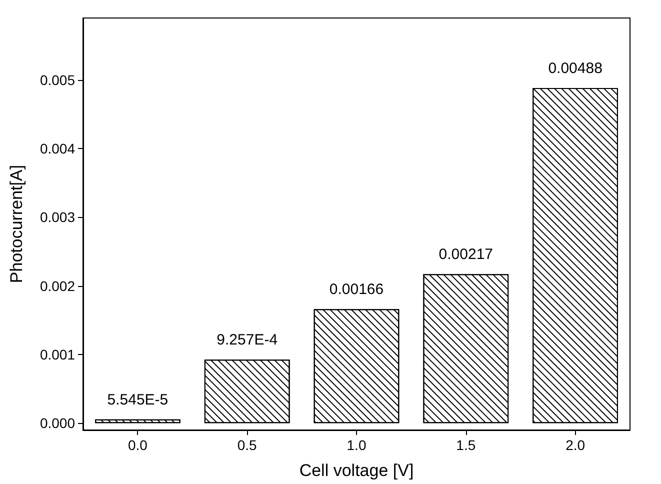 This screenshot has height=484, width=661. What do you see at coordinates (58, 354) in the screenshot?
I see `y-tick-label: 0.001` at bounding box center [58, 354].